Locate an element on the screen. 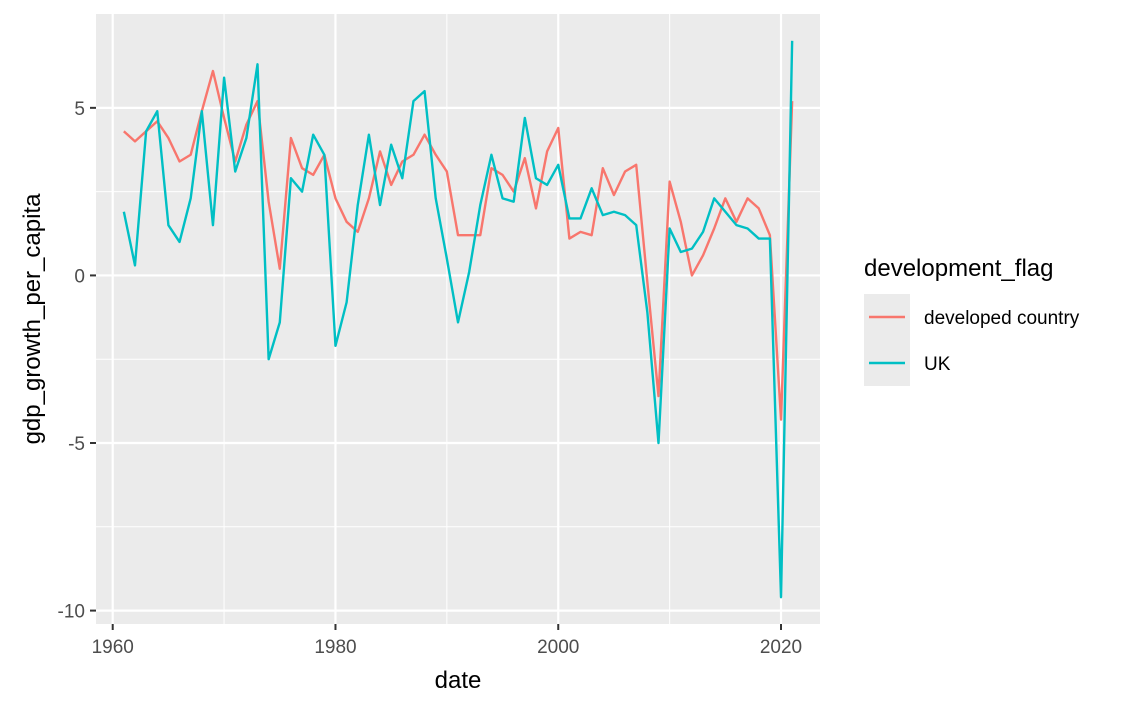 The image size is (1146, 708). y-tick-labels: -10 -5 0 5 is located at coordinates (71, 361).